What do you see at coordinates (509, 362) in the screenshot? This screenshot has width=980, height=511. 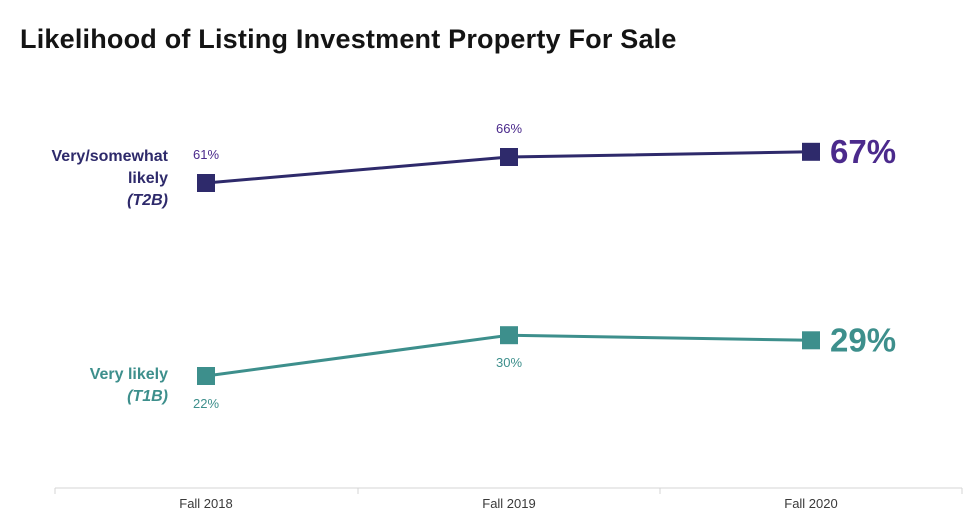 I see `data-label-t1b-1: 30%` at bounding box center [509, 362].